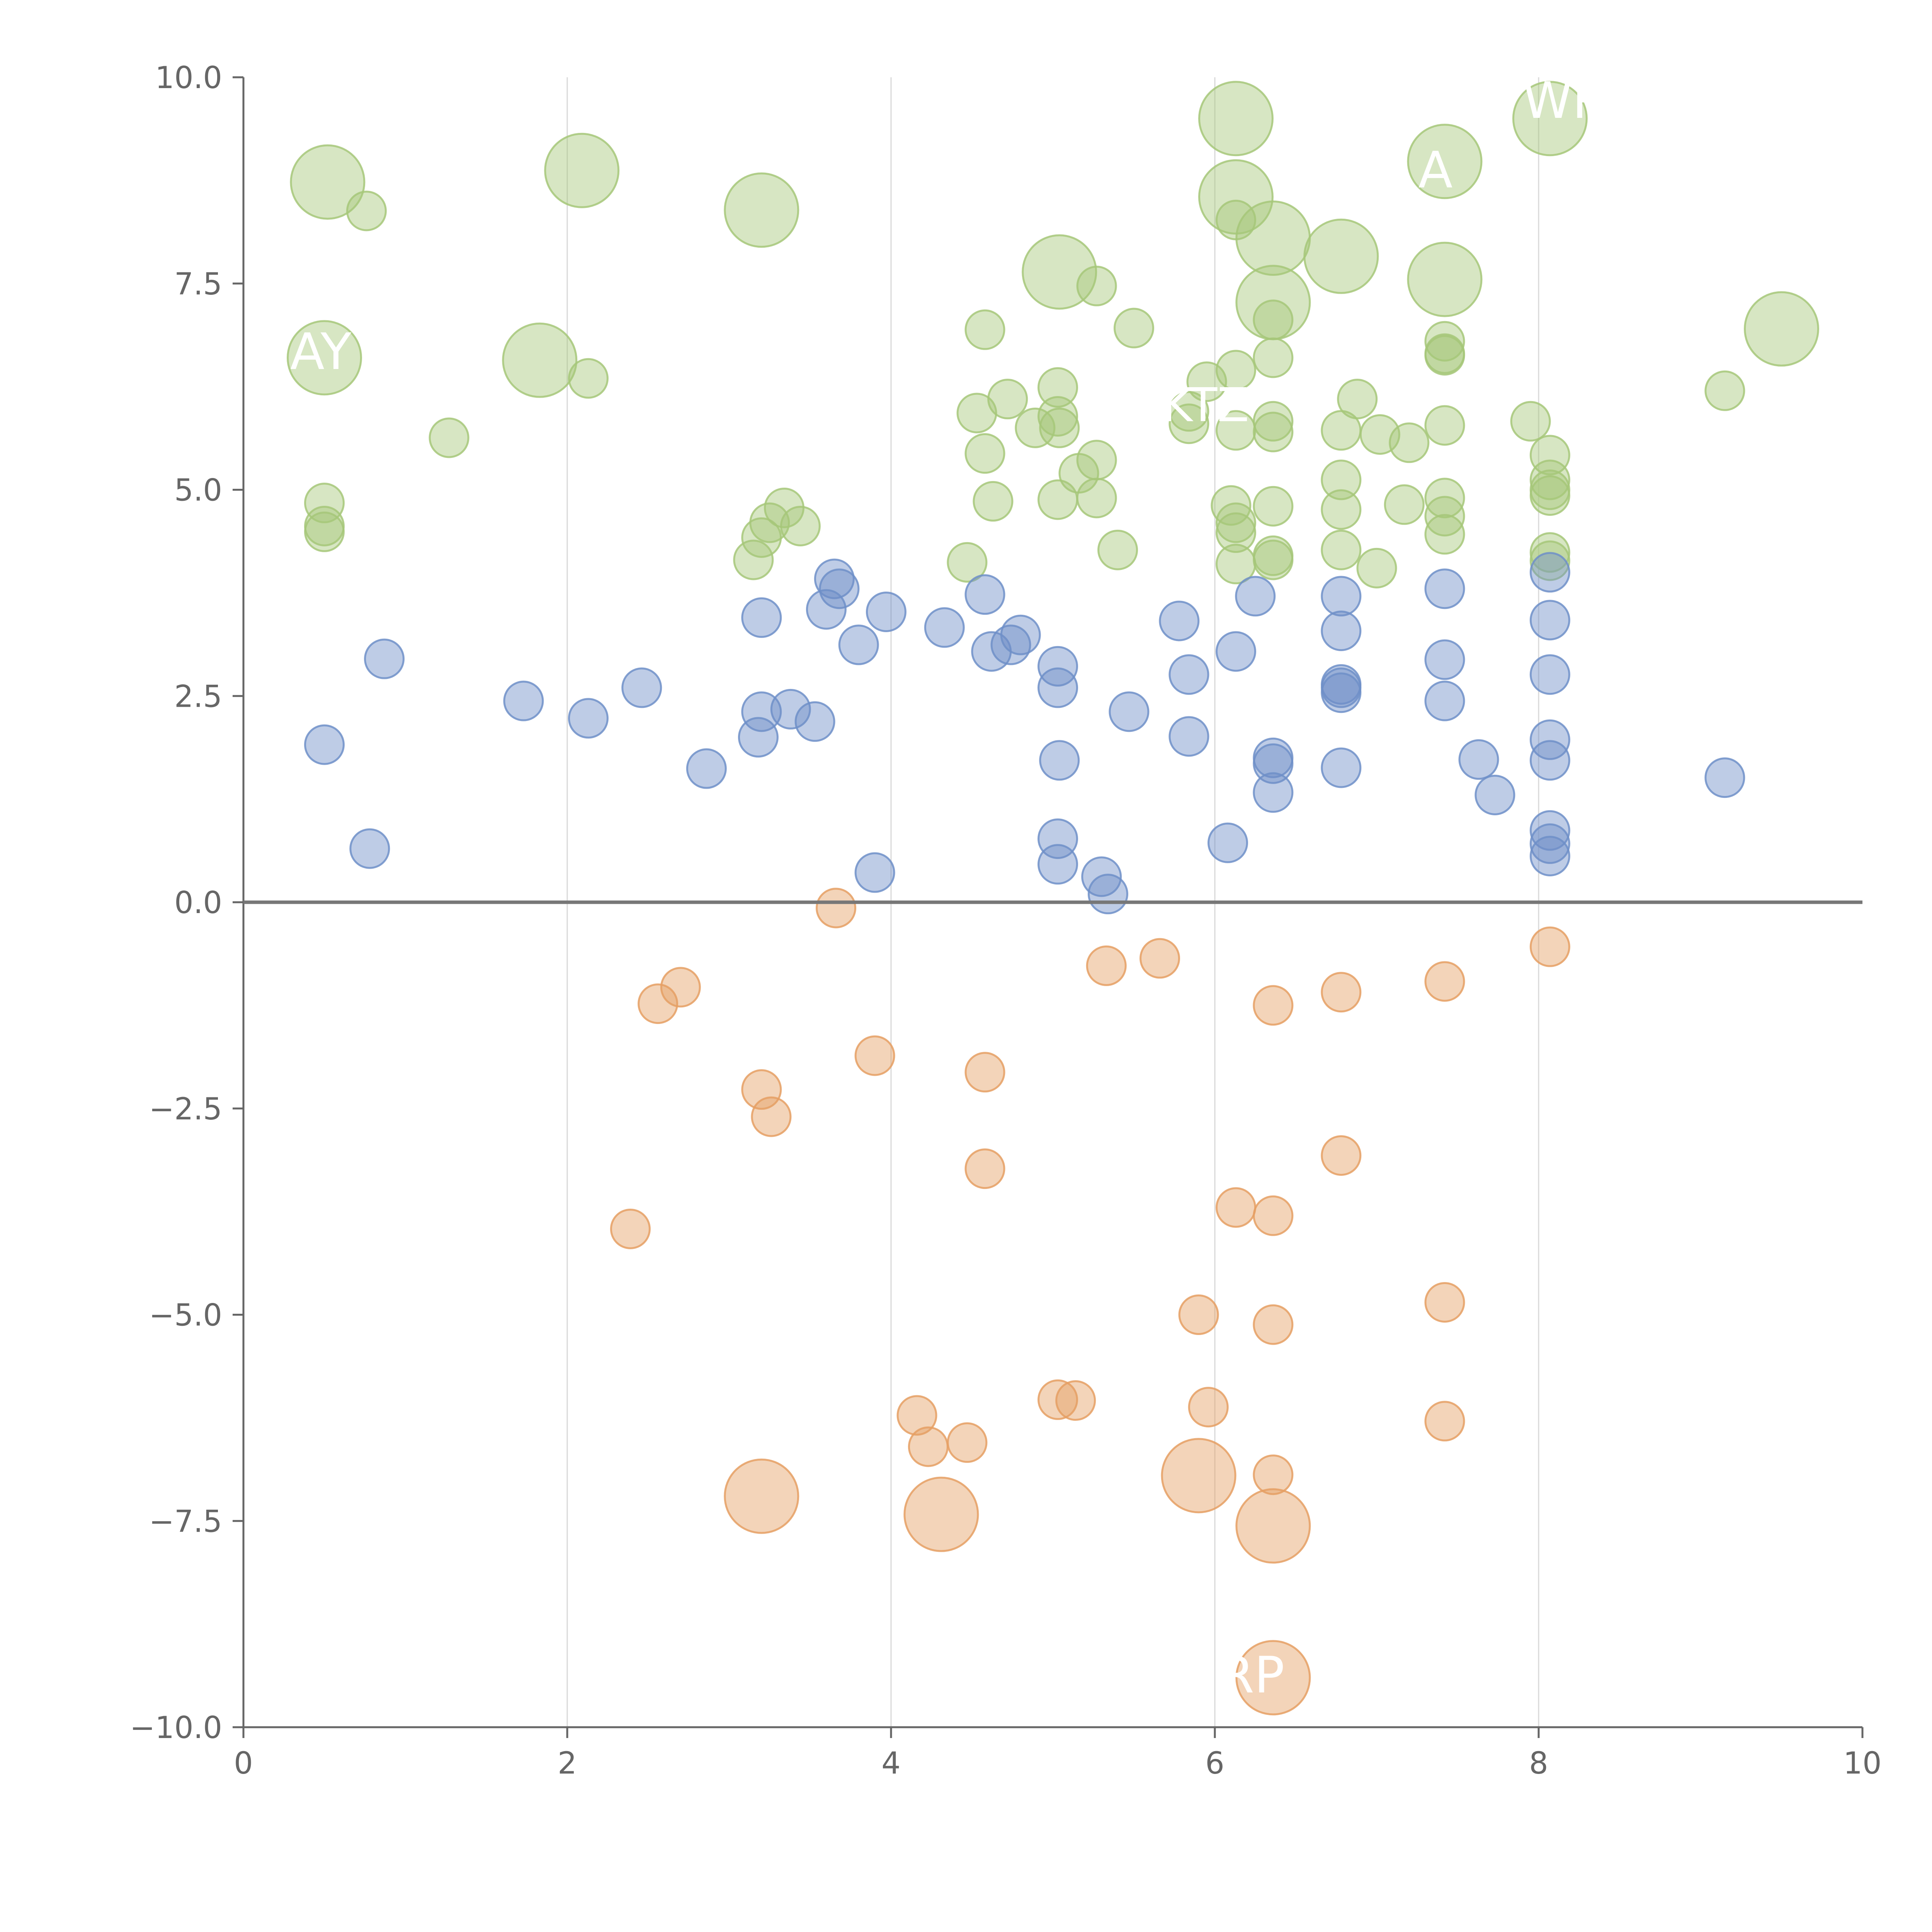  Describe the element at coordinates (1862, 1764) in the screenshot. I see `x-tick-label-5: 10` at that location.